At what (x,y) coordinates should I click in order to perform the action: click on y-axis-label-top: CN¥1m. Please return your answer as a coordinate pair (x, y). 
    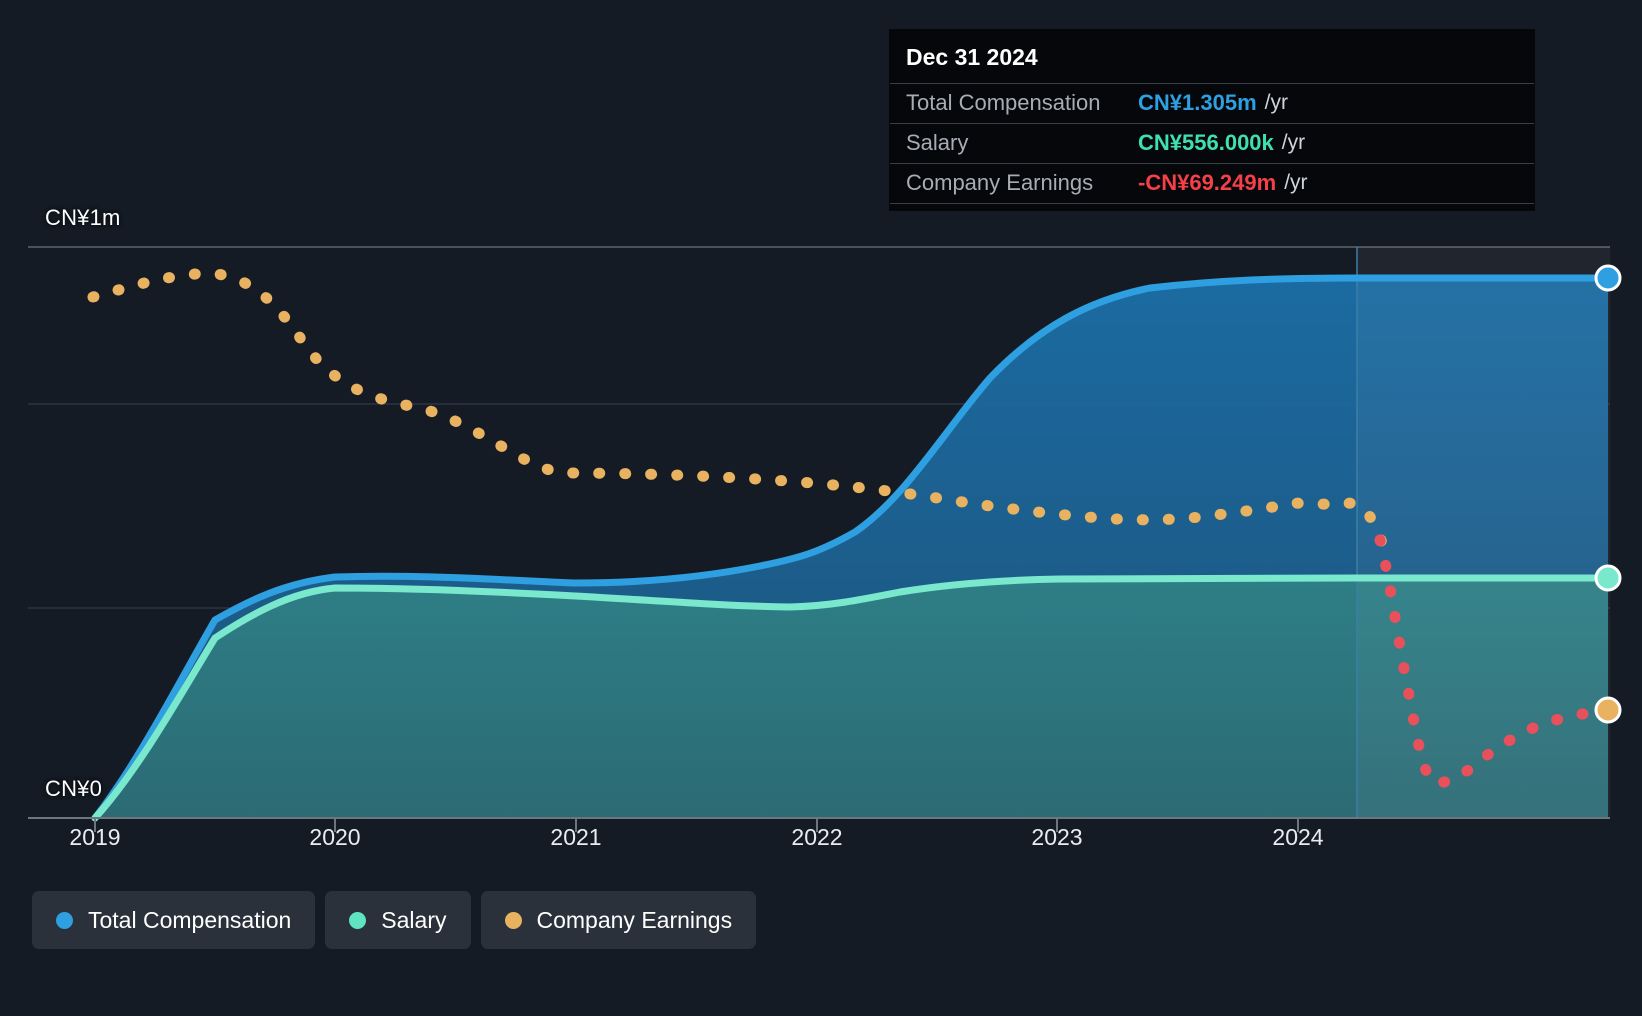
    Looking at the image, I should click on (83, 217).